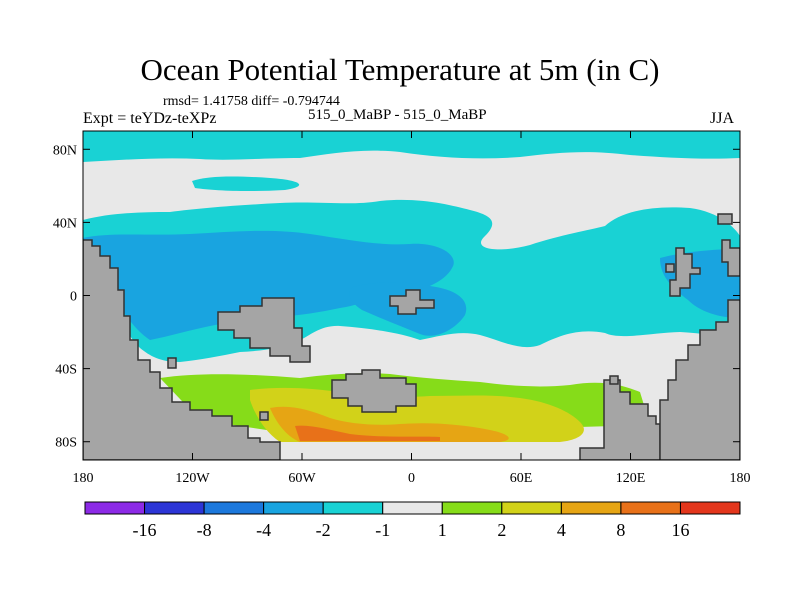 The image size is (800, 600). I want to click on land-south-east, so click(620, 419).